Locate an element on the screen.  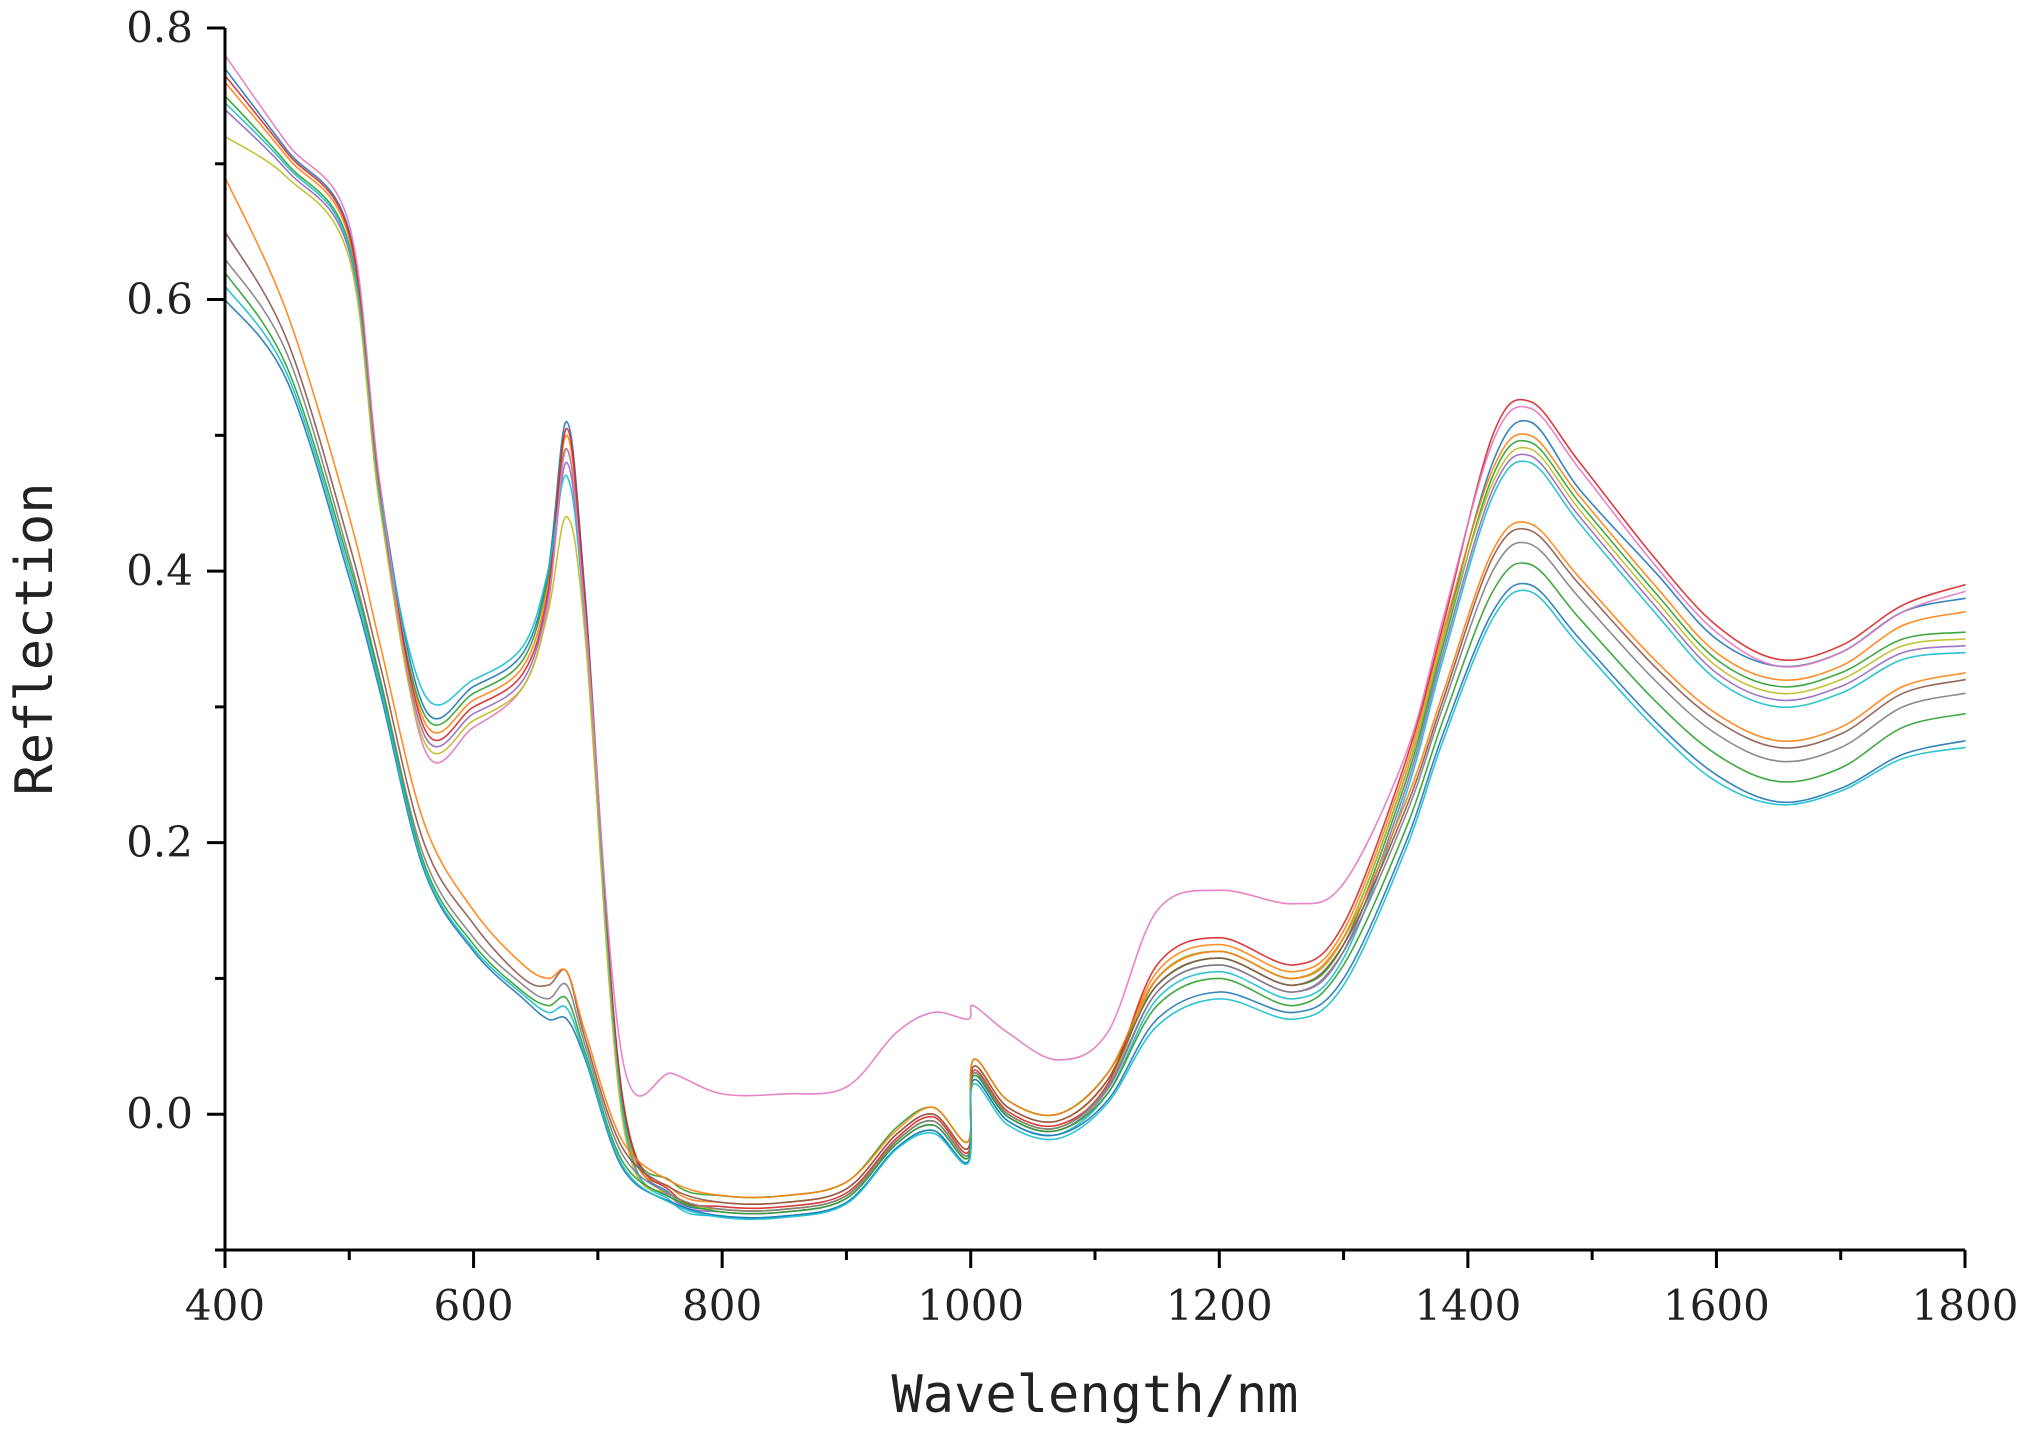
y-tick-label: 0.0 is located at coordinates (159, 1113).